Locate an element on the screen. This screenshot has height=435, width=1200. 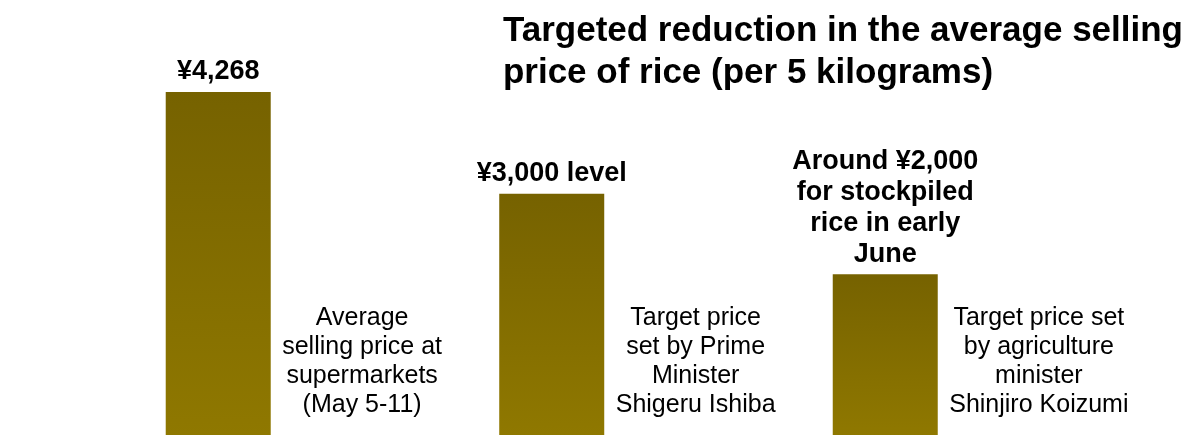
data-label: Around ¥2,000 for stockpiled rice in early June is located at coordinates (885, 206).